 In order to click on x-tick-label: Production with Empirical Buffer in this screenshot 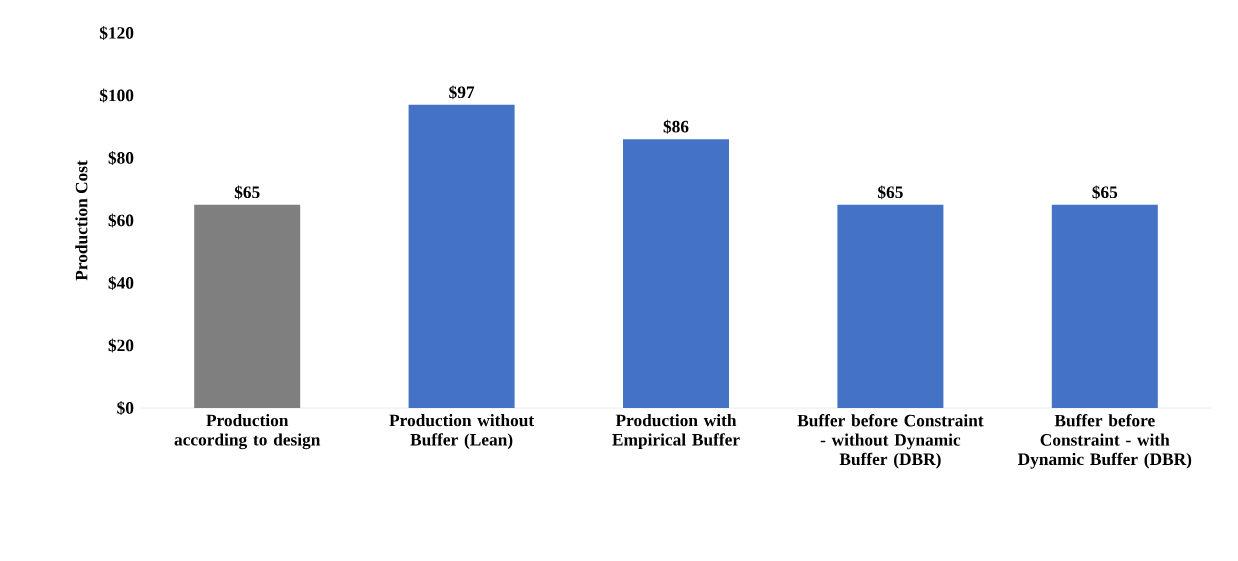, I will do `click(676, 432)`.